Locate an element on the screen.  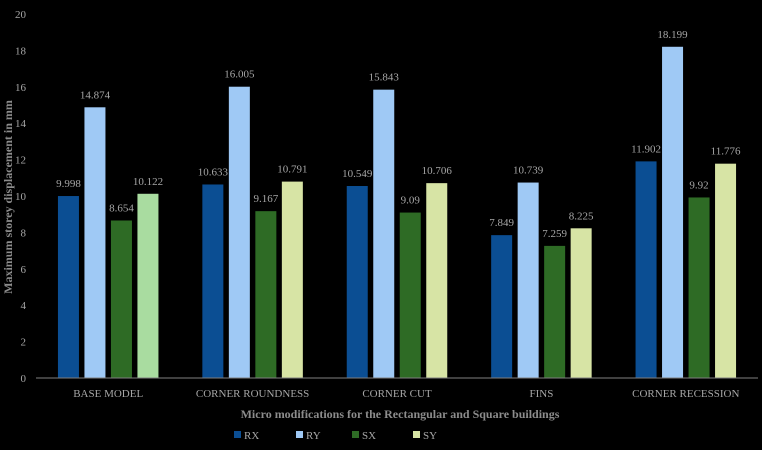
data-label: 10.706 is located at coordinates (437, 171).